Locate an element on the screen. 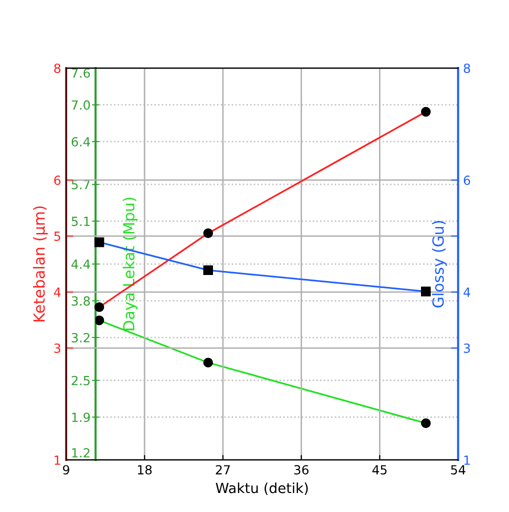  x-tick-label: 27 is located at coordinates (223, 469).